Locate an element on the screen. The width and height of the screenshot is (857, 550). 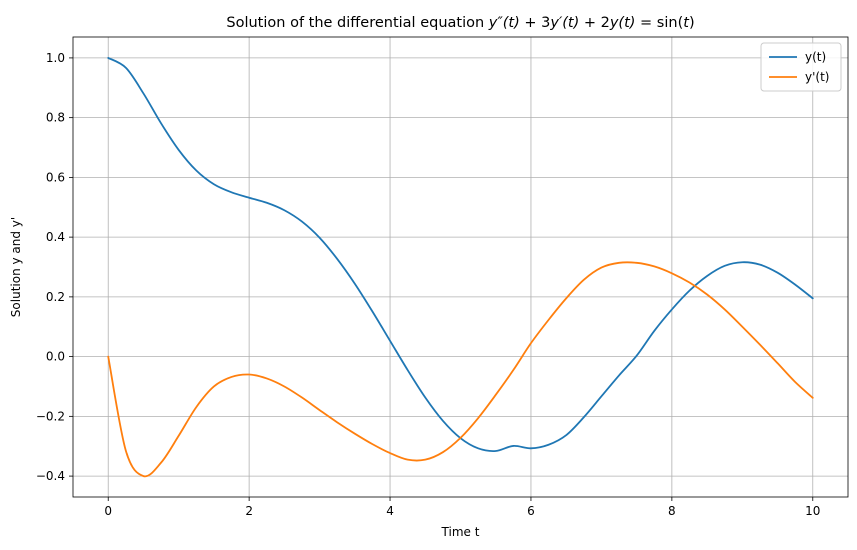
y-tick-label: 1.0 is located at coordinates (55, 58).